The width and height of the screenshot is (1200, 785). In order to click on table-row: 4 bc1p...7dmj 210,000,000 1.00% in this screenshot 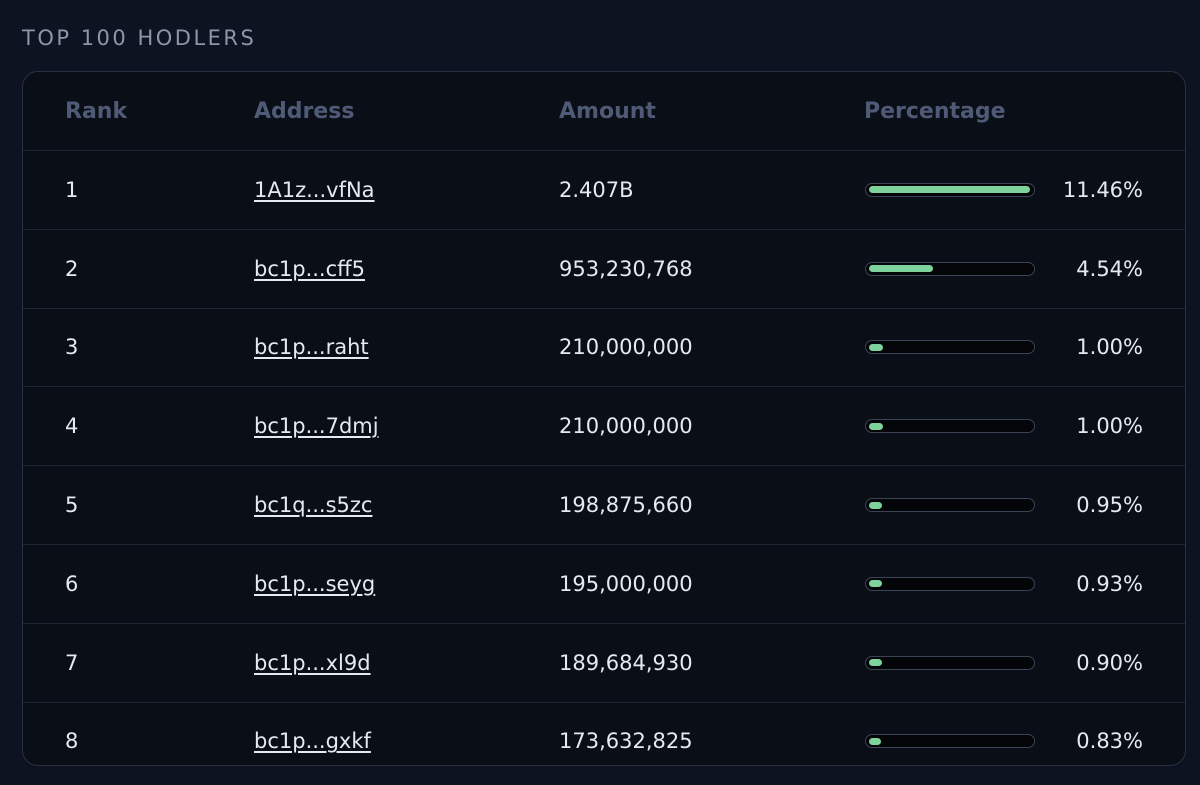, I will do `click(604, 427)`.